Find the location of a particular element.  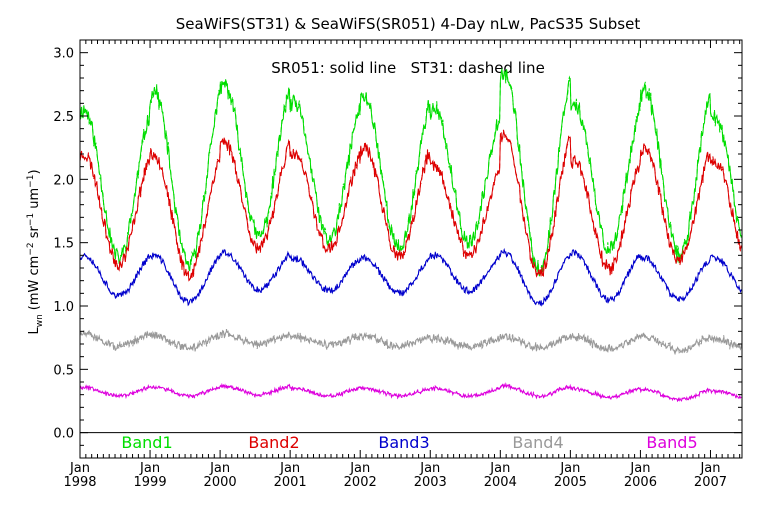

x-tick-year-label: 2000 is located at coordinates (220, 482).